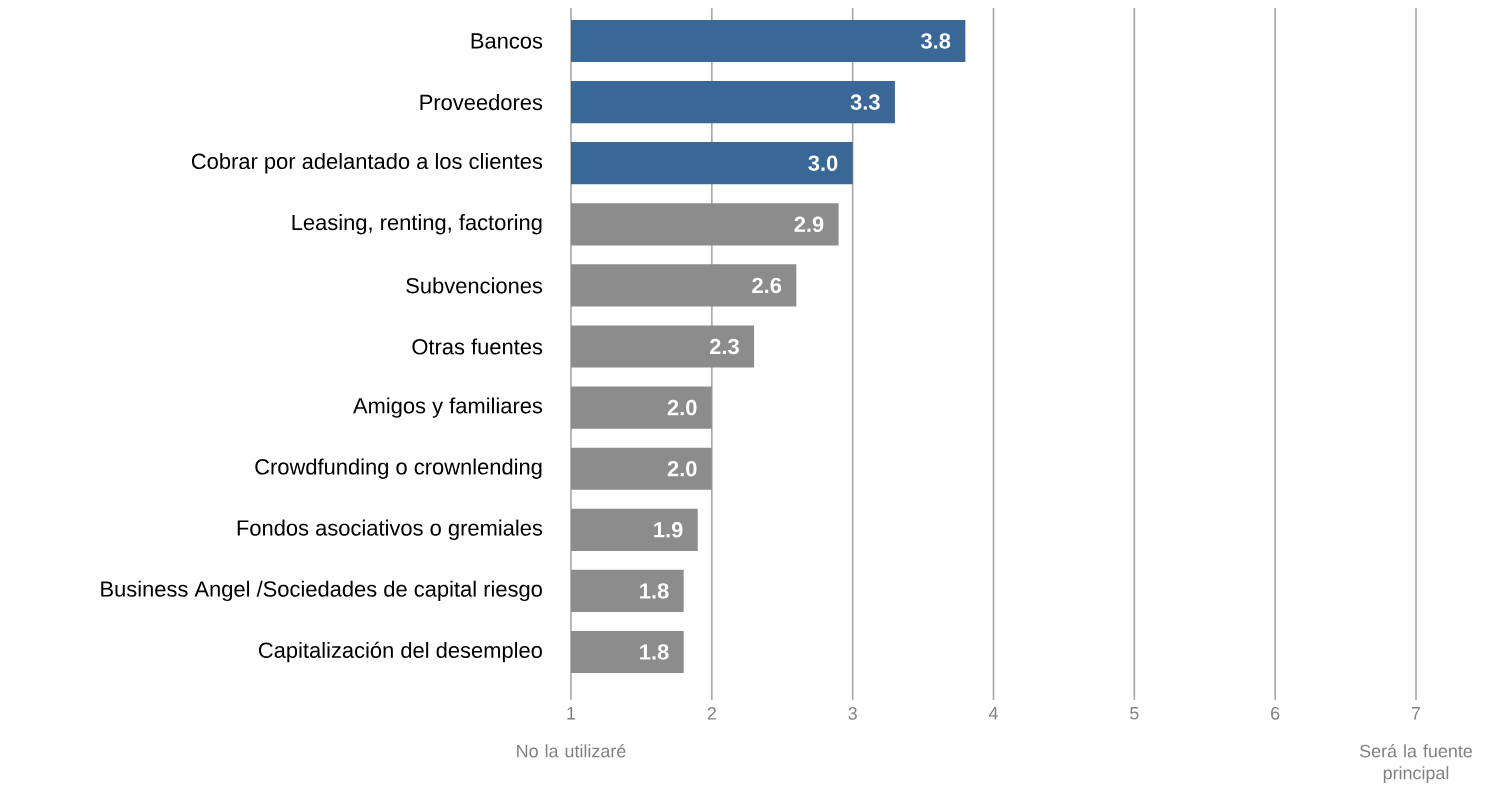 The height and width of the screenshot is (790, 1490). I want to click on data-label: 3.8, so click(935, 41).